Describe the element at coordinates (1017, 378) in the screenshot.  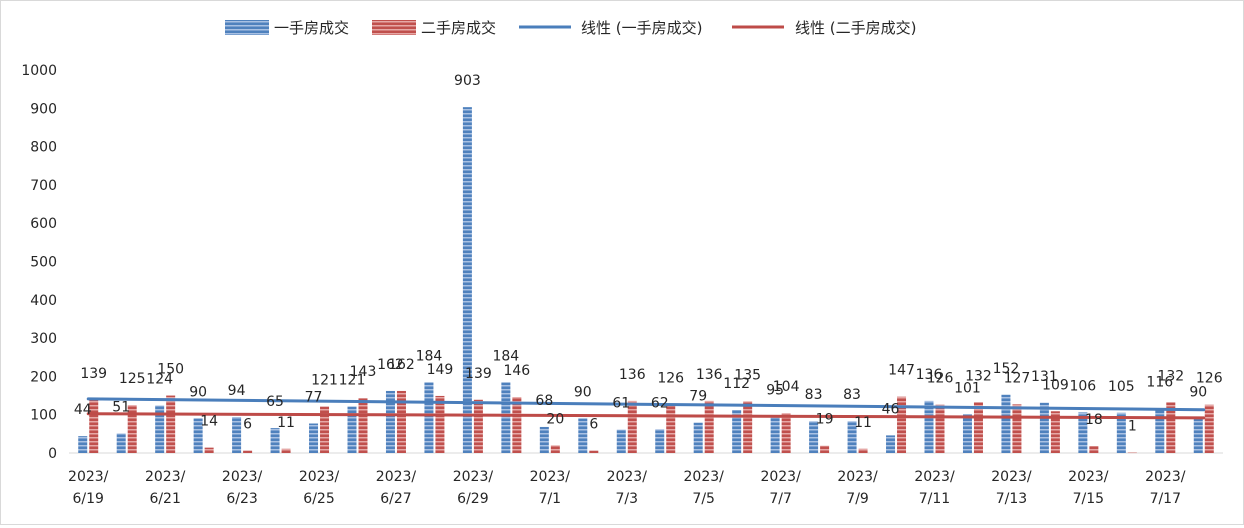
I see `data-label-series-2: 127` at that location.